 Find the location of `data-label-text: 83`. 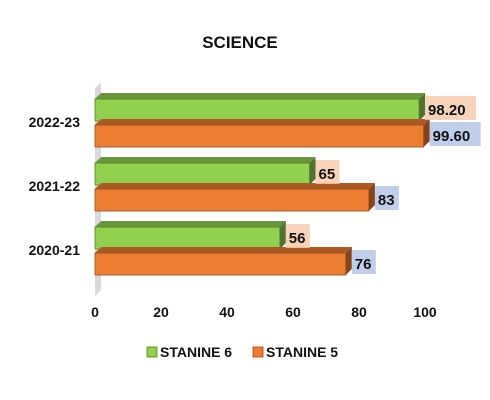

data-label-text: 83 is located at coordinates (386, 200).